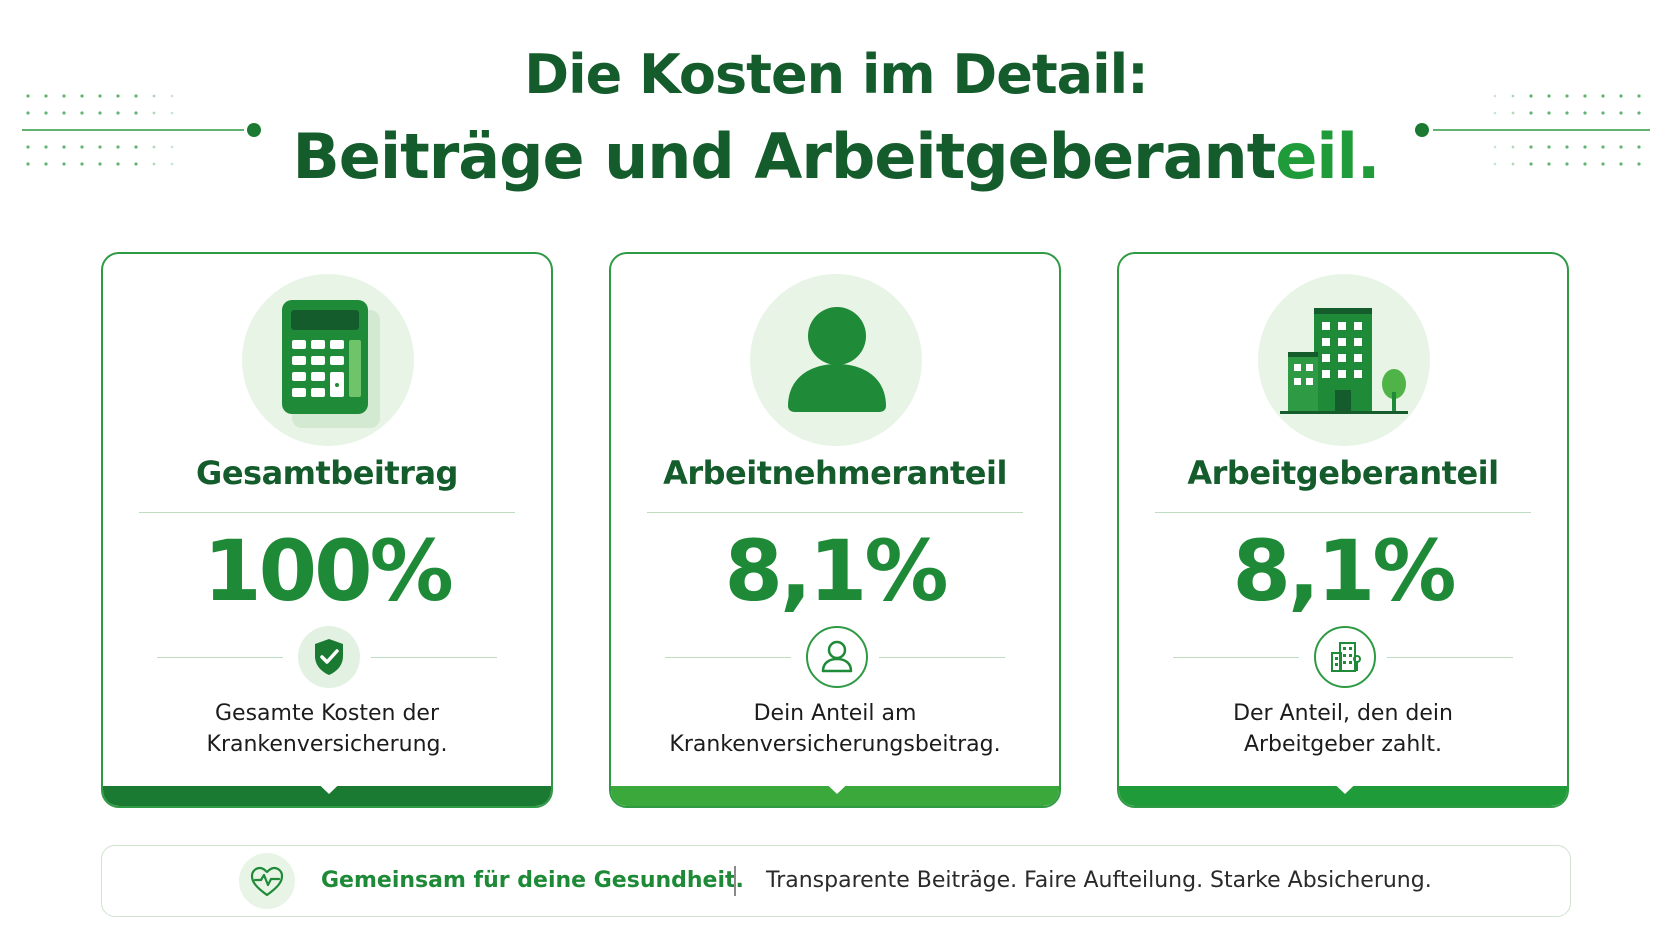 Image resolution: width=1672 pixels, height=941 pixels. I want to click on card-description-line-2: Krankenversicherung., so click(327, 744).